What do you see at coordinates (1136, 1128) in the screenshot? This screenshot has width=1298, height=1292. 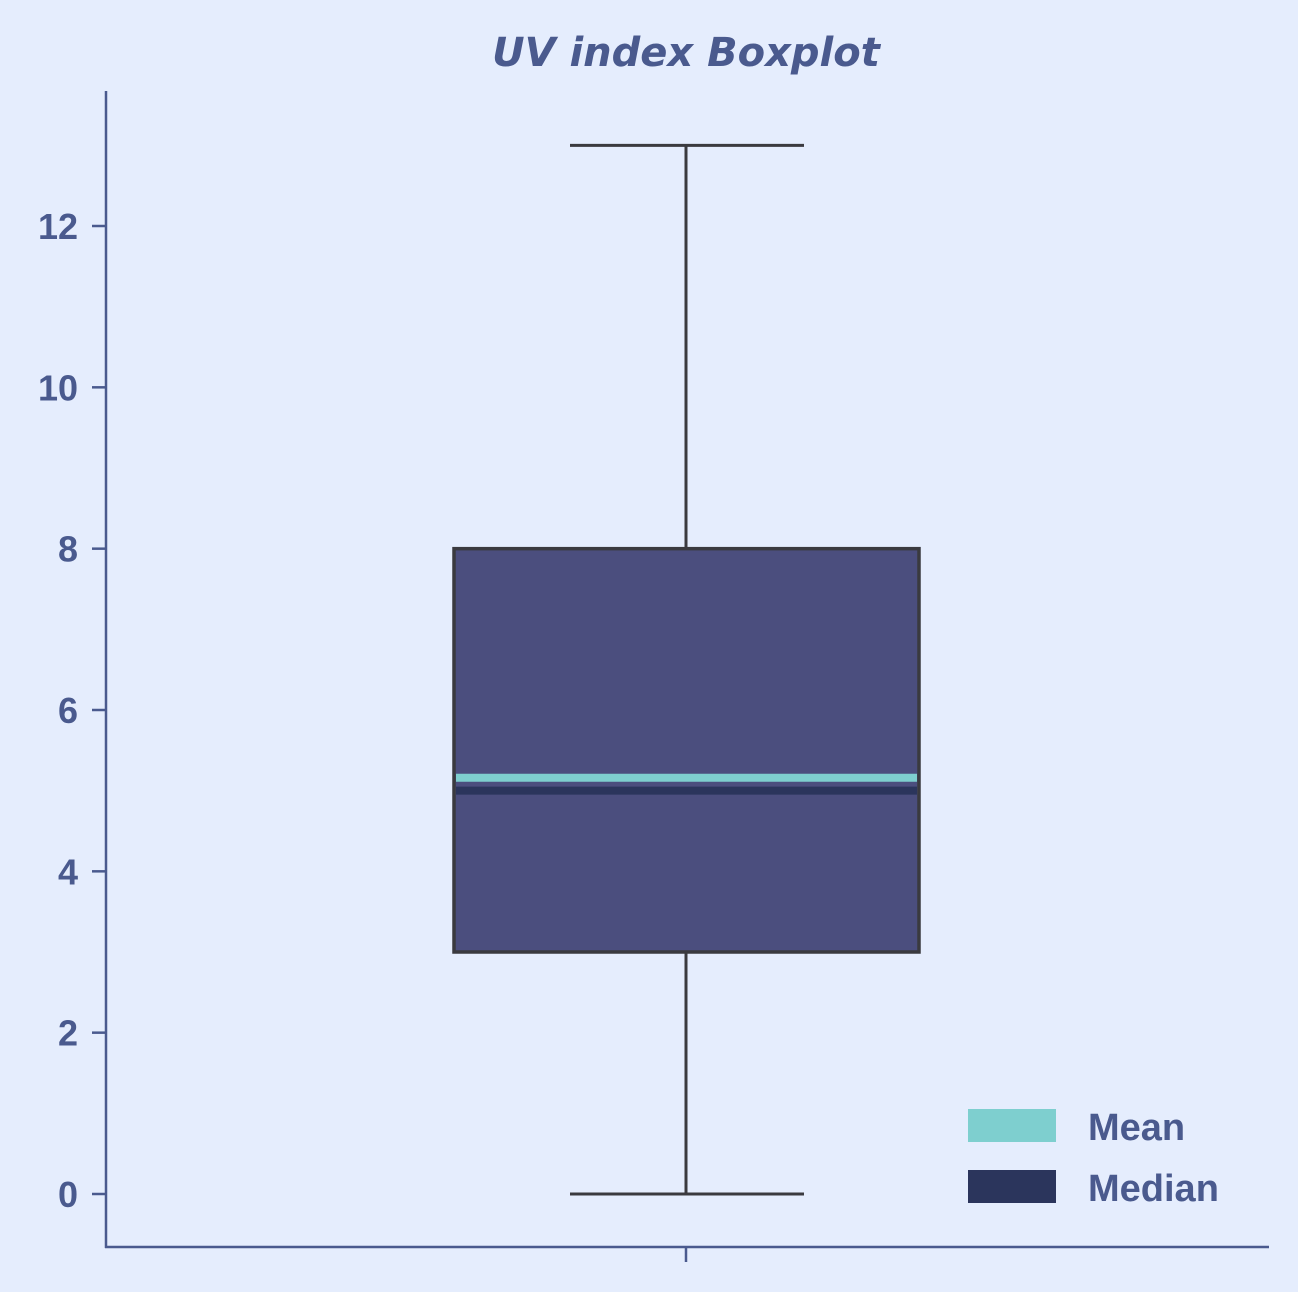 I see `legend-label-mean: Mean` at bounding box center [1136, 1128].